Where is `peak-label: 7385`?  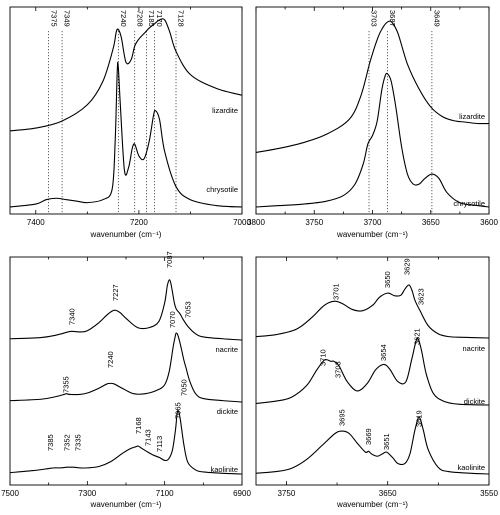
peak-label: 7385 is located at coordinates (50, 442).